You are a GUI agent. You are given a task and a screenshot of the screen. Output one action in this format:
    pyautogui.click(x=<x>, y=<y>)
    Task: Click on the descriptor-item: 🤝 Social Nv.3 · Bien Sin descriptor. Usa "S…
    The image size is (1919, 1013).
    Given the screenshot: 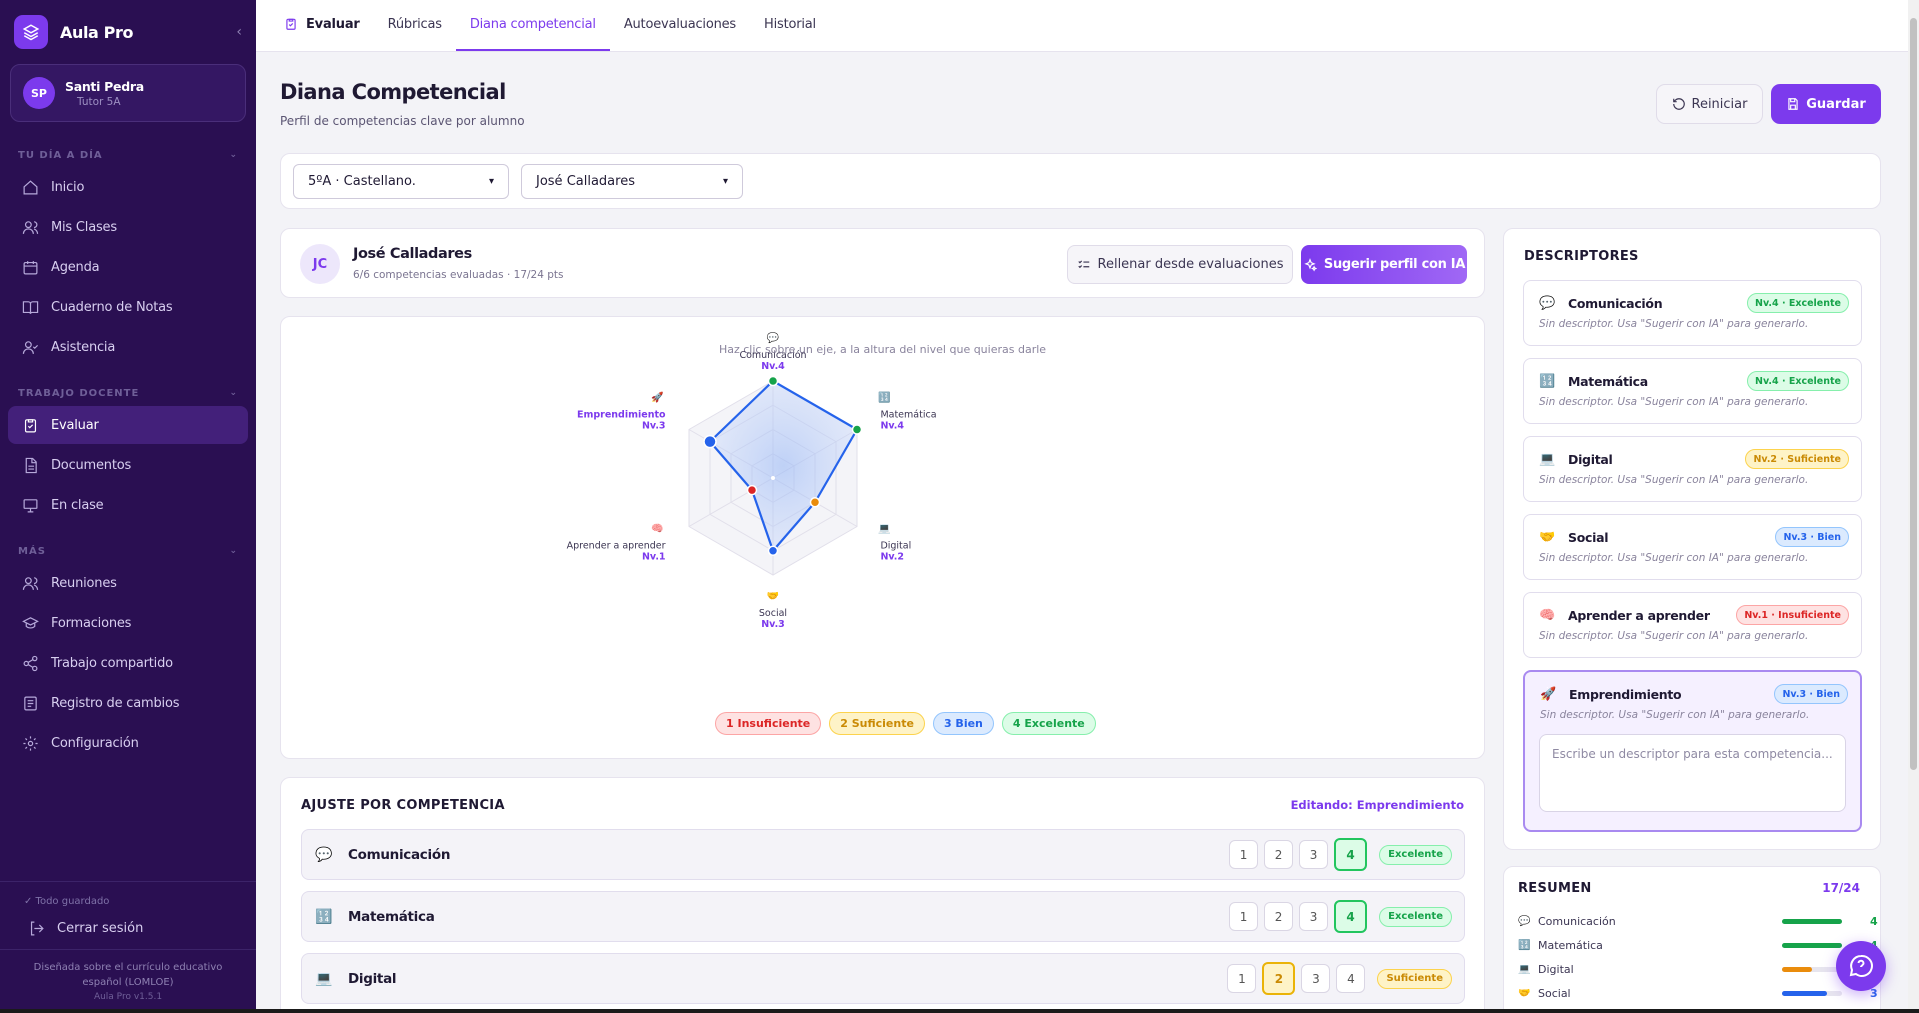 What is the action you would take?
    pyautogui.click(x=1692, y=547)
    